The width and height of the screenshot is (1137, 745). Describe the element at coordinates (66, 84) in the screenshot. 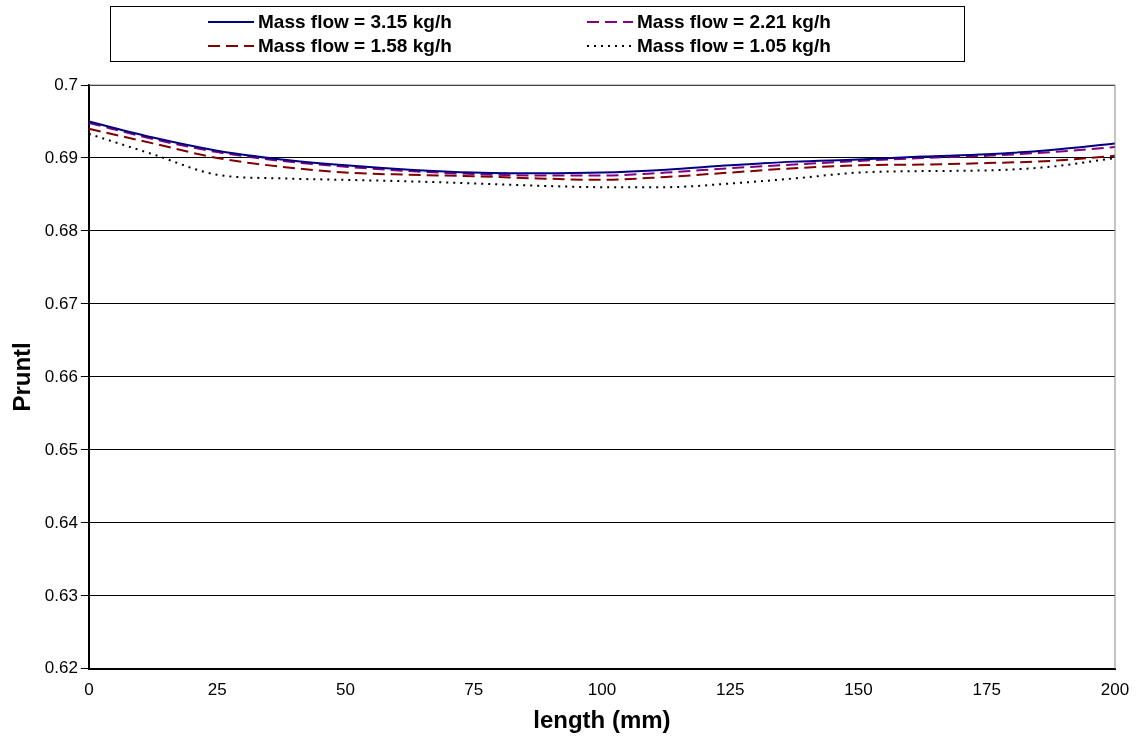

I see `y-tick-label: 0.7` at that location.